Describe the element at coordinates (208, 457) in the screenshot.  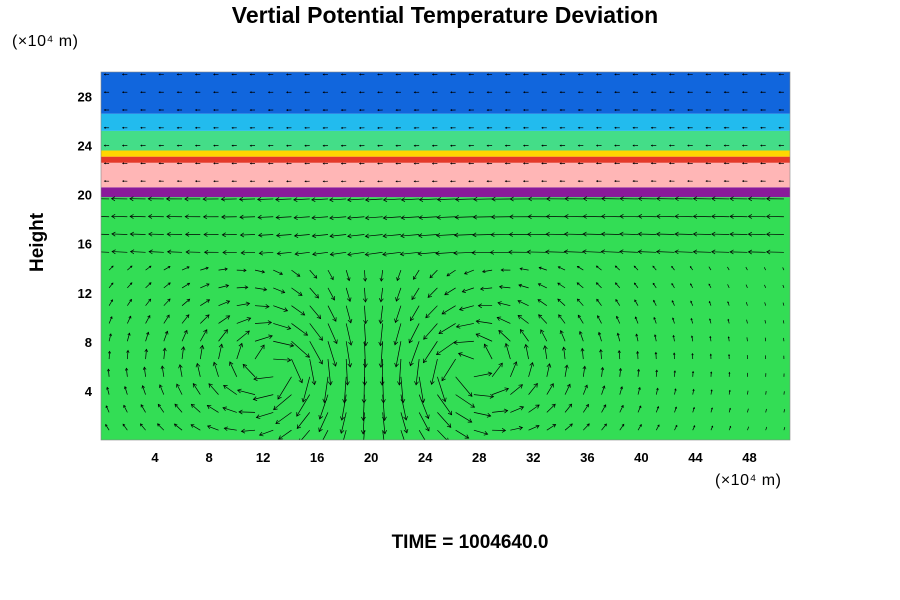
I see `x-tick-label: 8` at that location.